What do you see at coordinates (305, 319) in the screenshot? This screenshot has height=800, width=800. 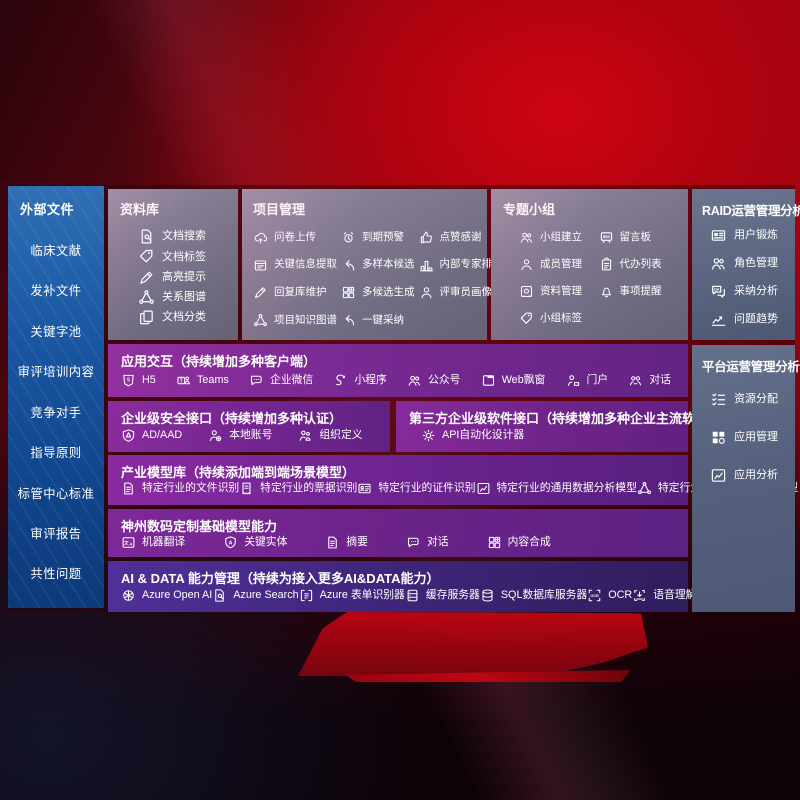 I see `feature-item-label: 项目知识图谱` at bounding box center [305, 319].